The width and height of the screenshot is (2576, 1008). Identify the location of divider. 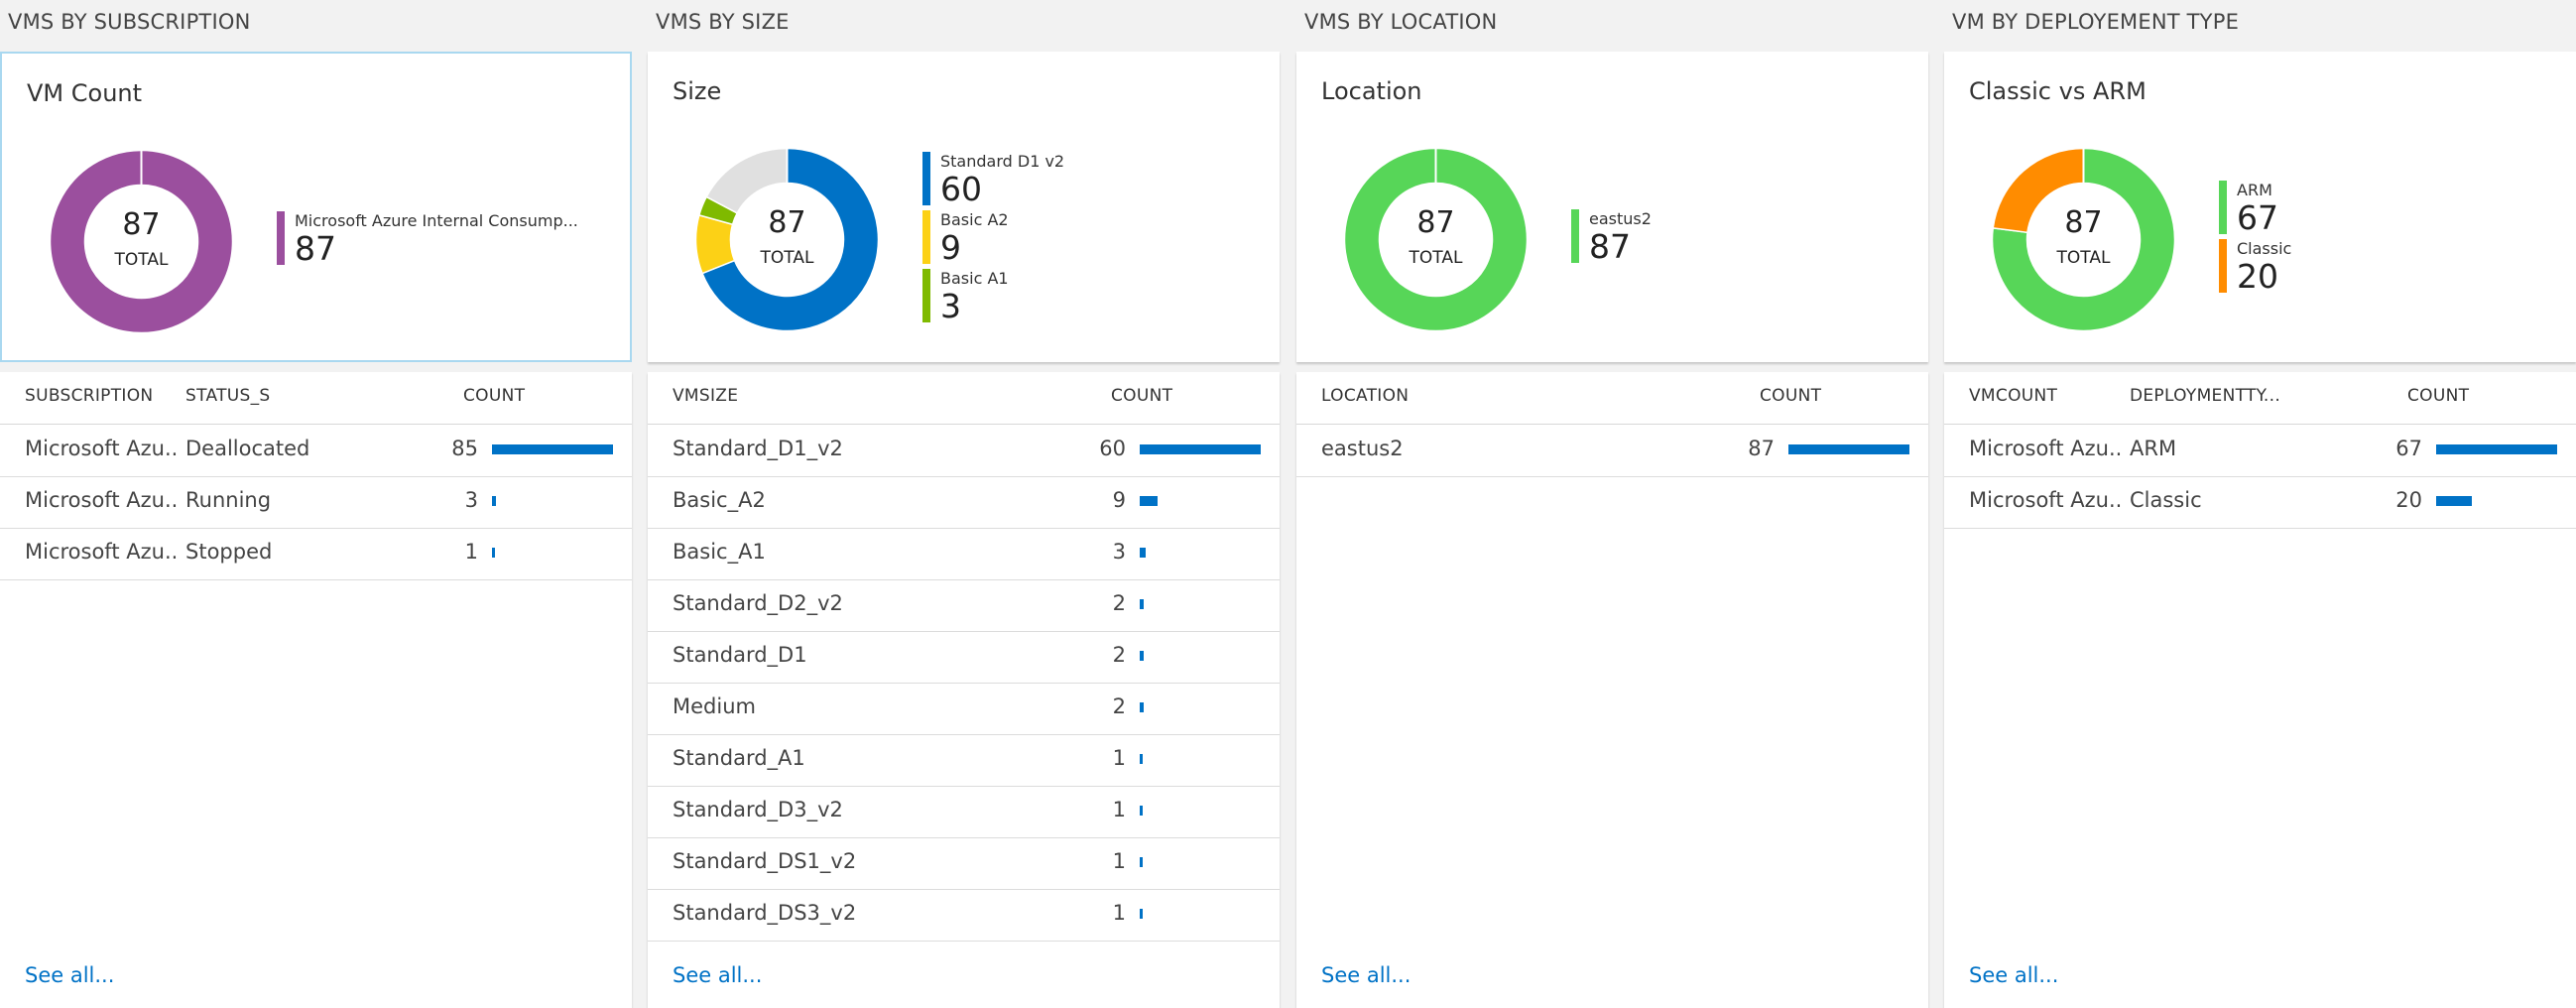
(316, 424).